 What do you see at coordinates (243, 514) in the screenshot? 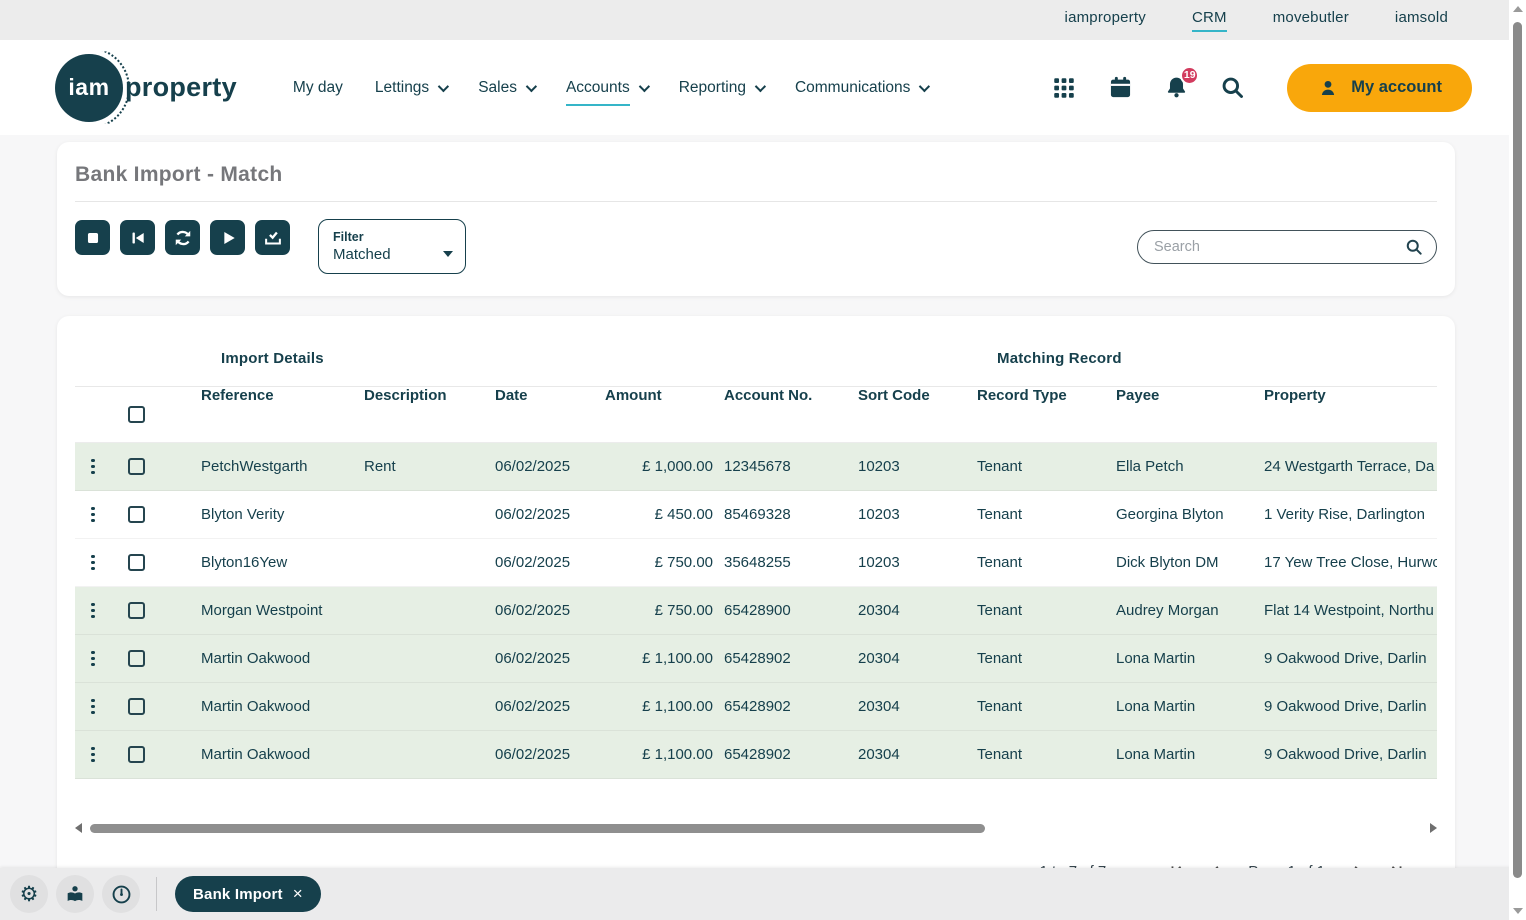
I see `cell-reference: Blyton Verity` at bounding box center [243, 514].